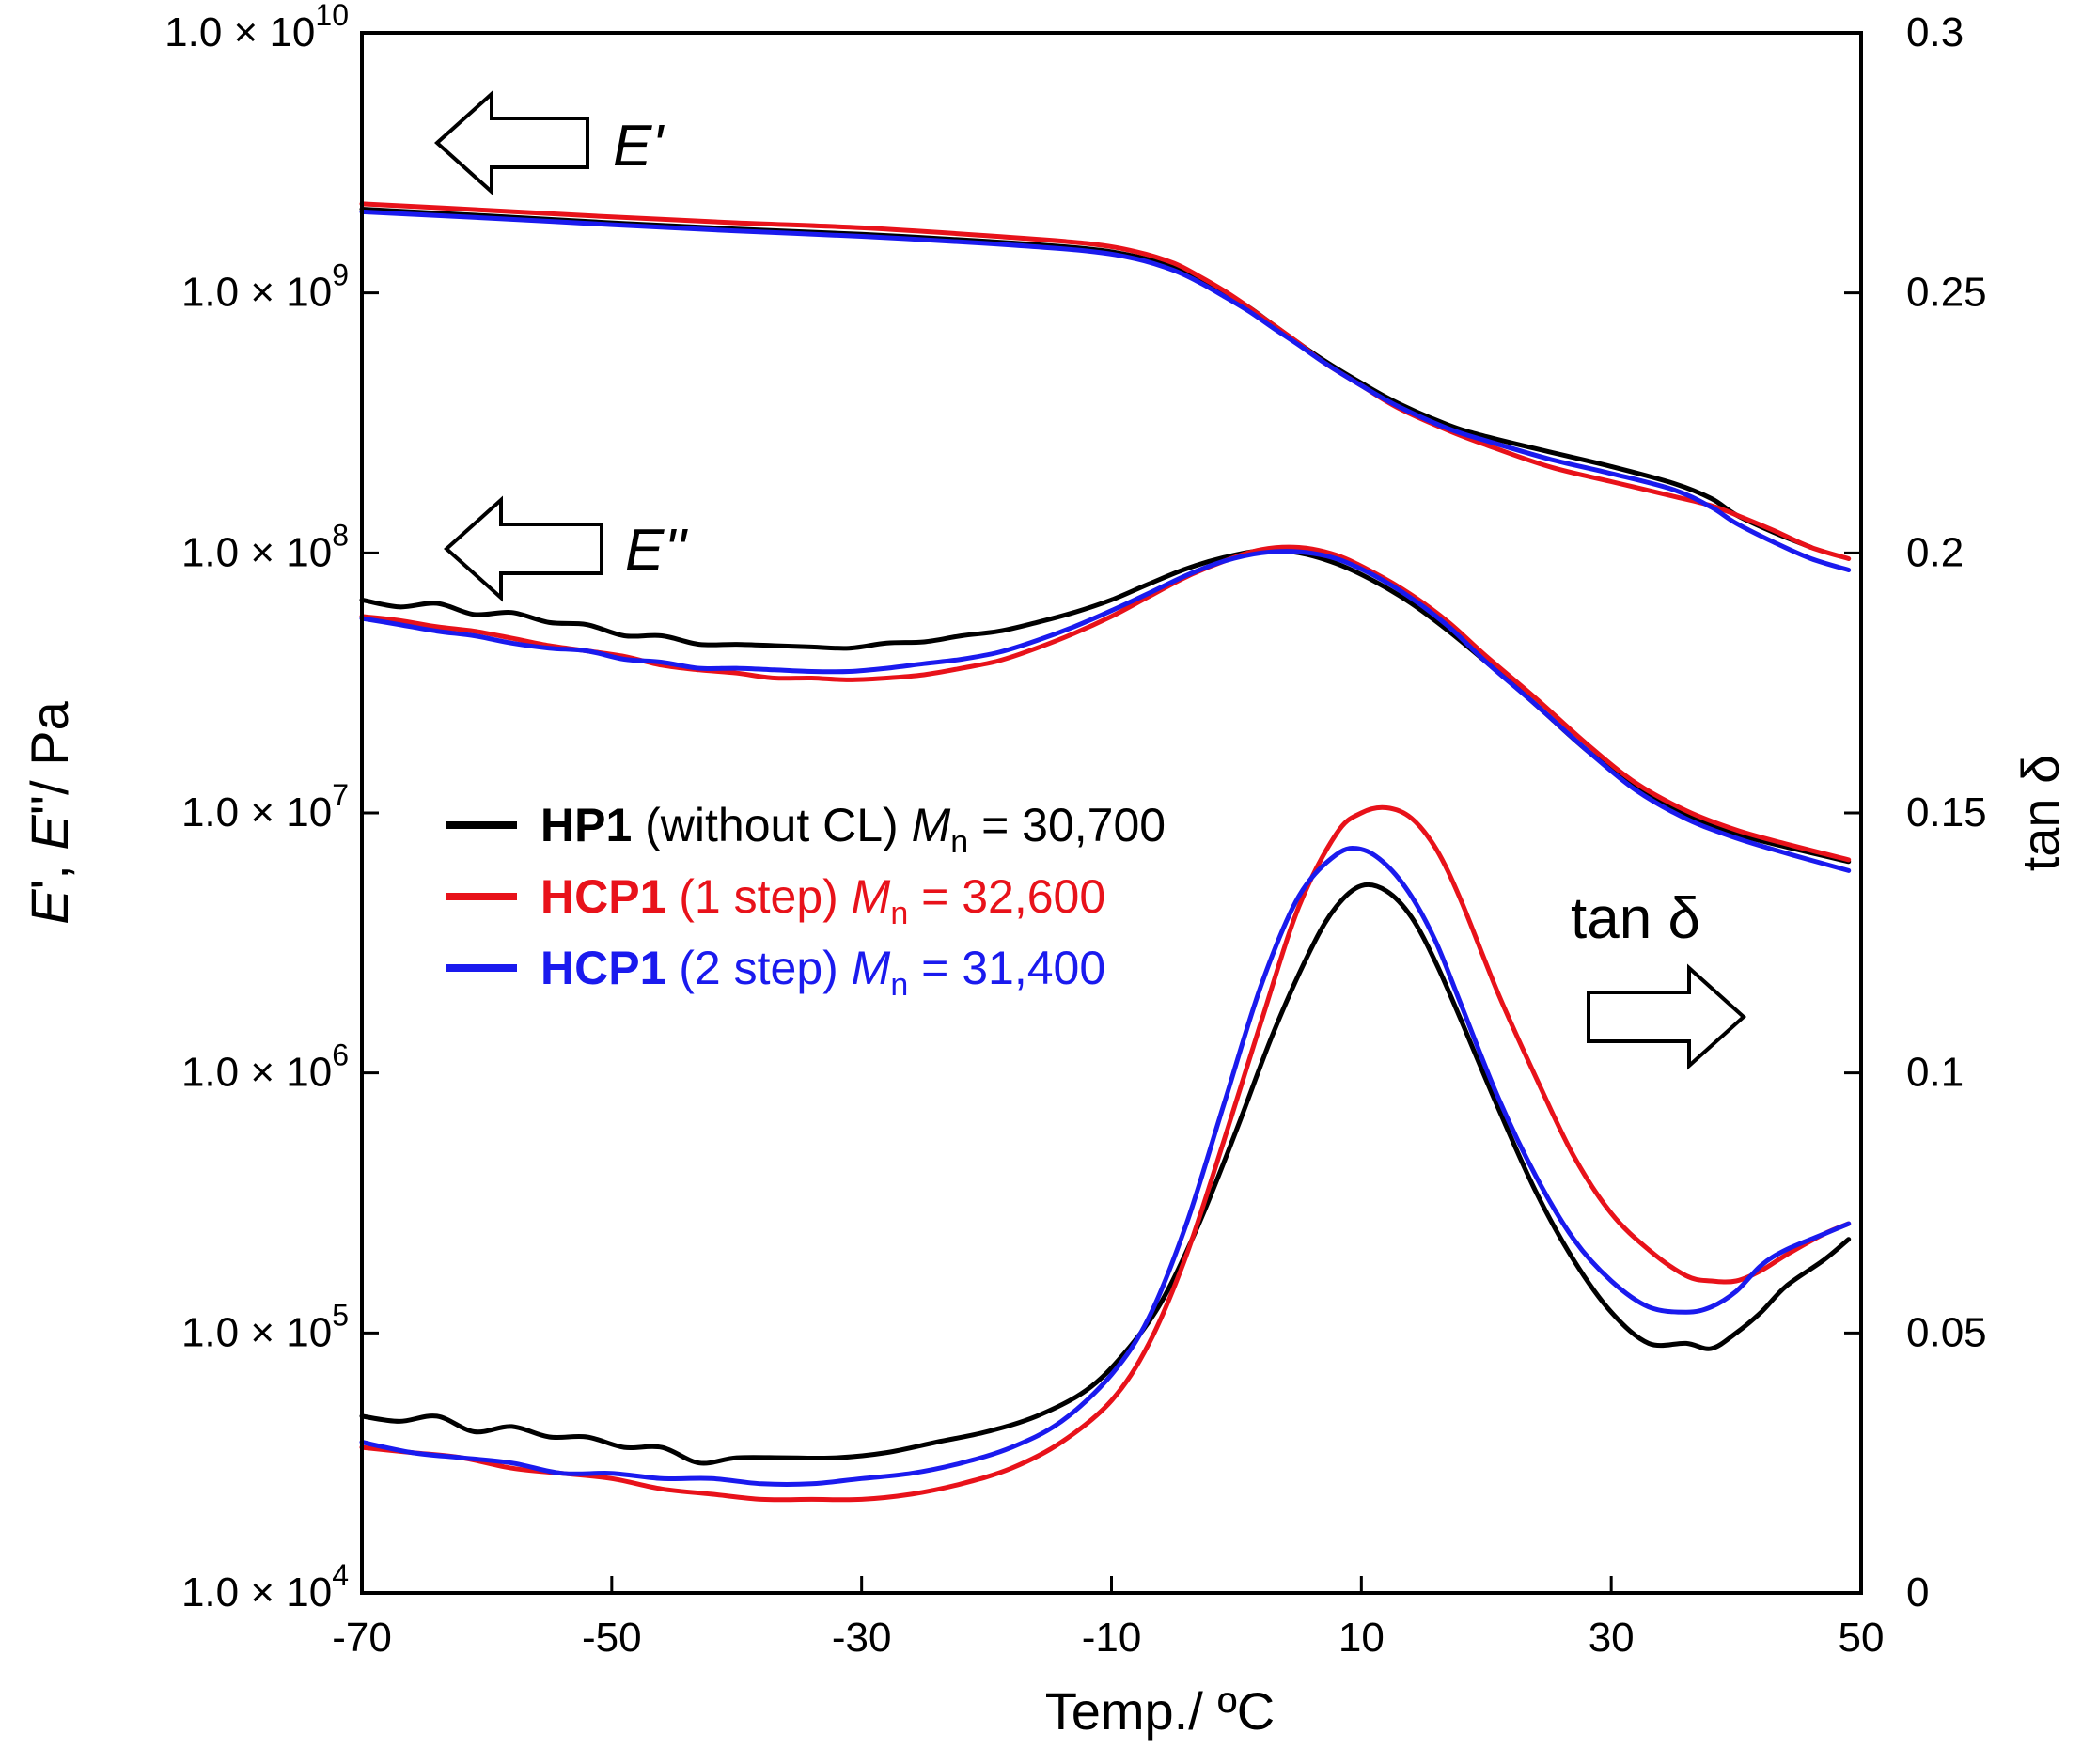  I want to click on y-right-tick-label: 0.05, so click(1946, 1332).